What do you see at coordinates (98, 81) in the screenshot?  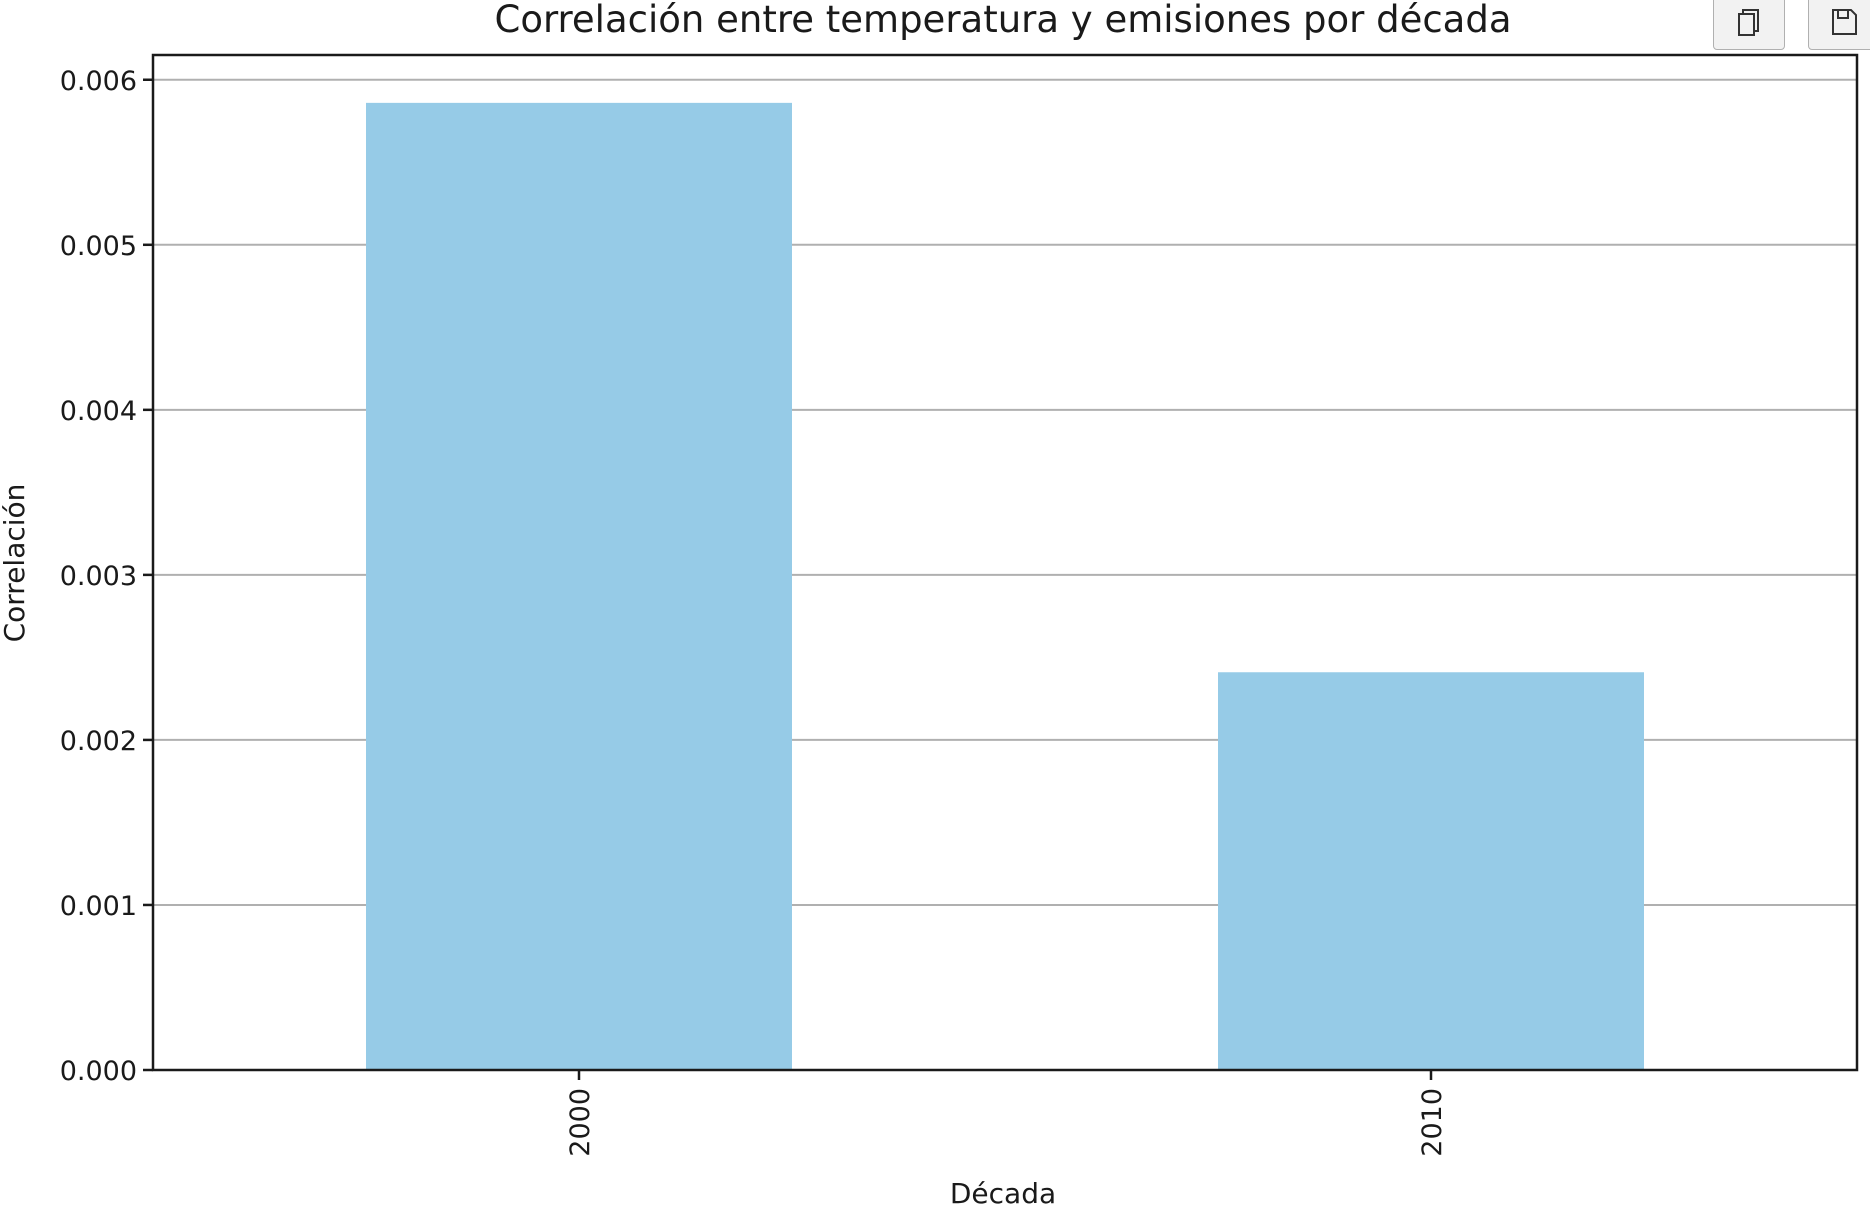 I see `y-tick-label: 0.006` at bounding box center [98, 81].